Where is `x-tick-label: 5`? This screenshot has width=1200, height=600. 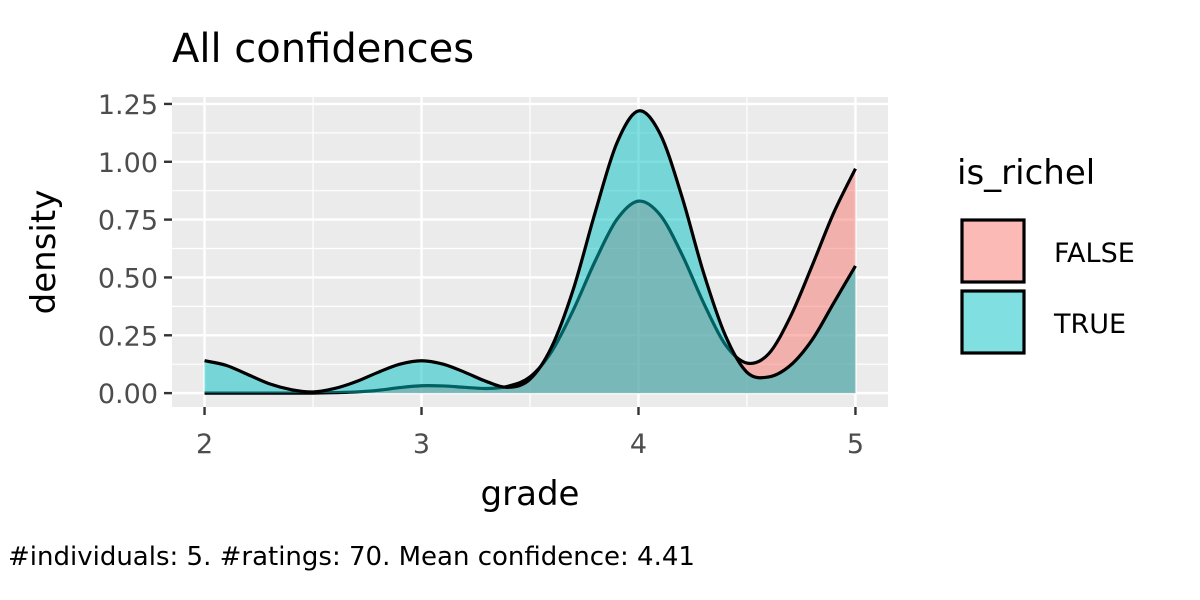 x-tick-label: 5 is located at coordinates (855, 444).